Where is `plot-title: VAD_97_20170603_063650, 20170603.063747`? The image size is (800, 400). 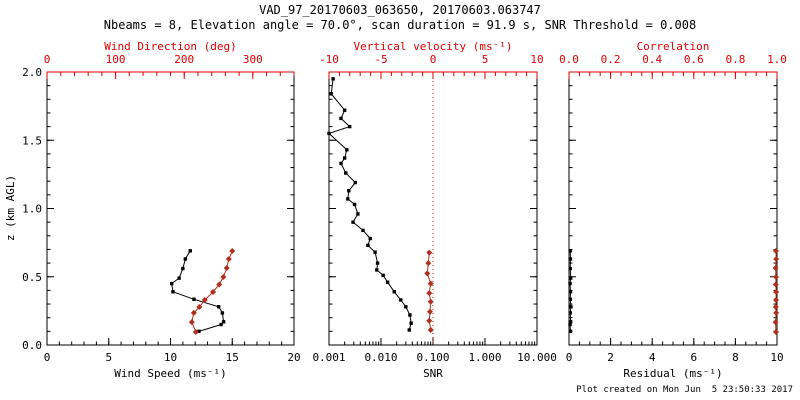 plot-title: VAD_97_20170603_063650, 20170603.063747 is located at coordinates (400, 10).